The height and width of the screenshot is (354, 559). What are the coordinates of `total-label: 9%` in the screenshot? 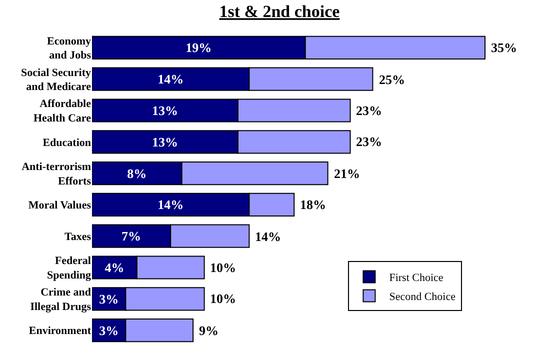 It's located at (208, 330).